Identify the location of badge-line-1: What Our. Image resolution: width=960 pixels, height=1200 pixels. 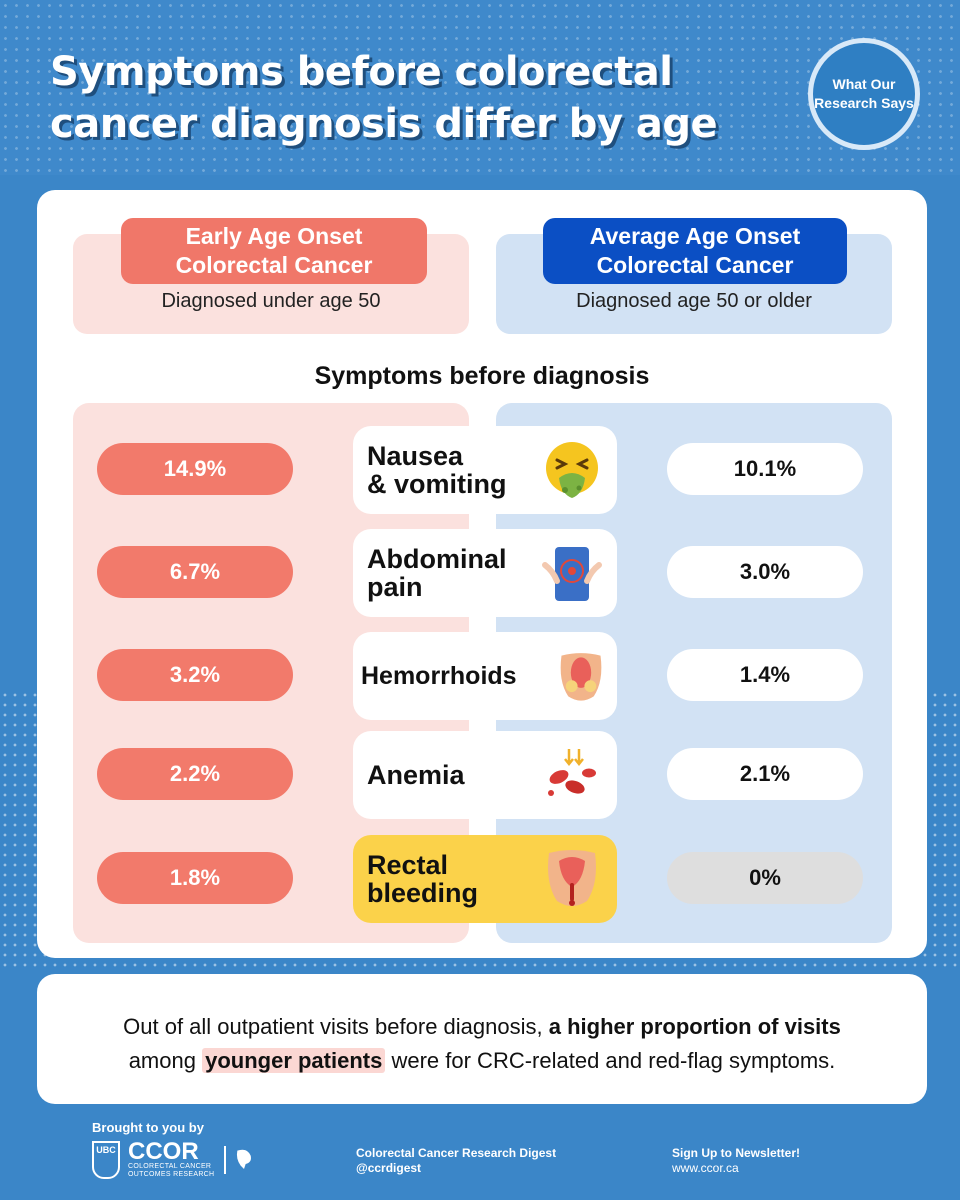
(864, 84).